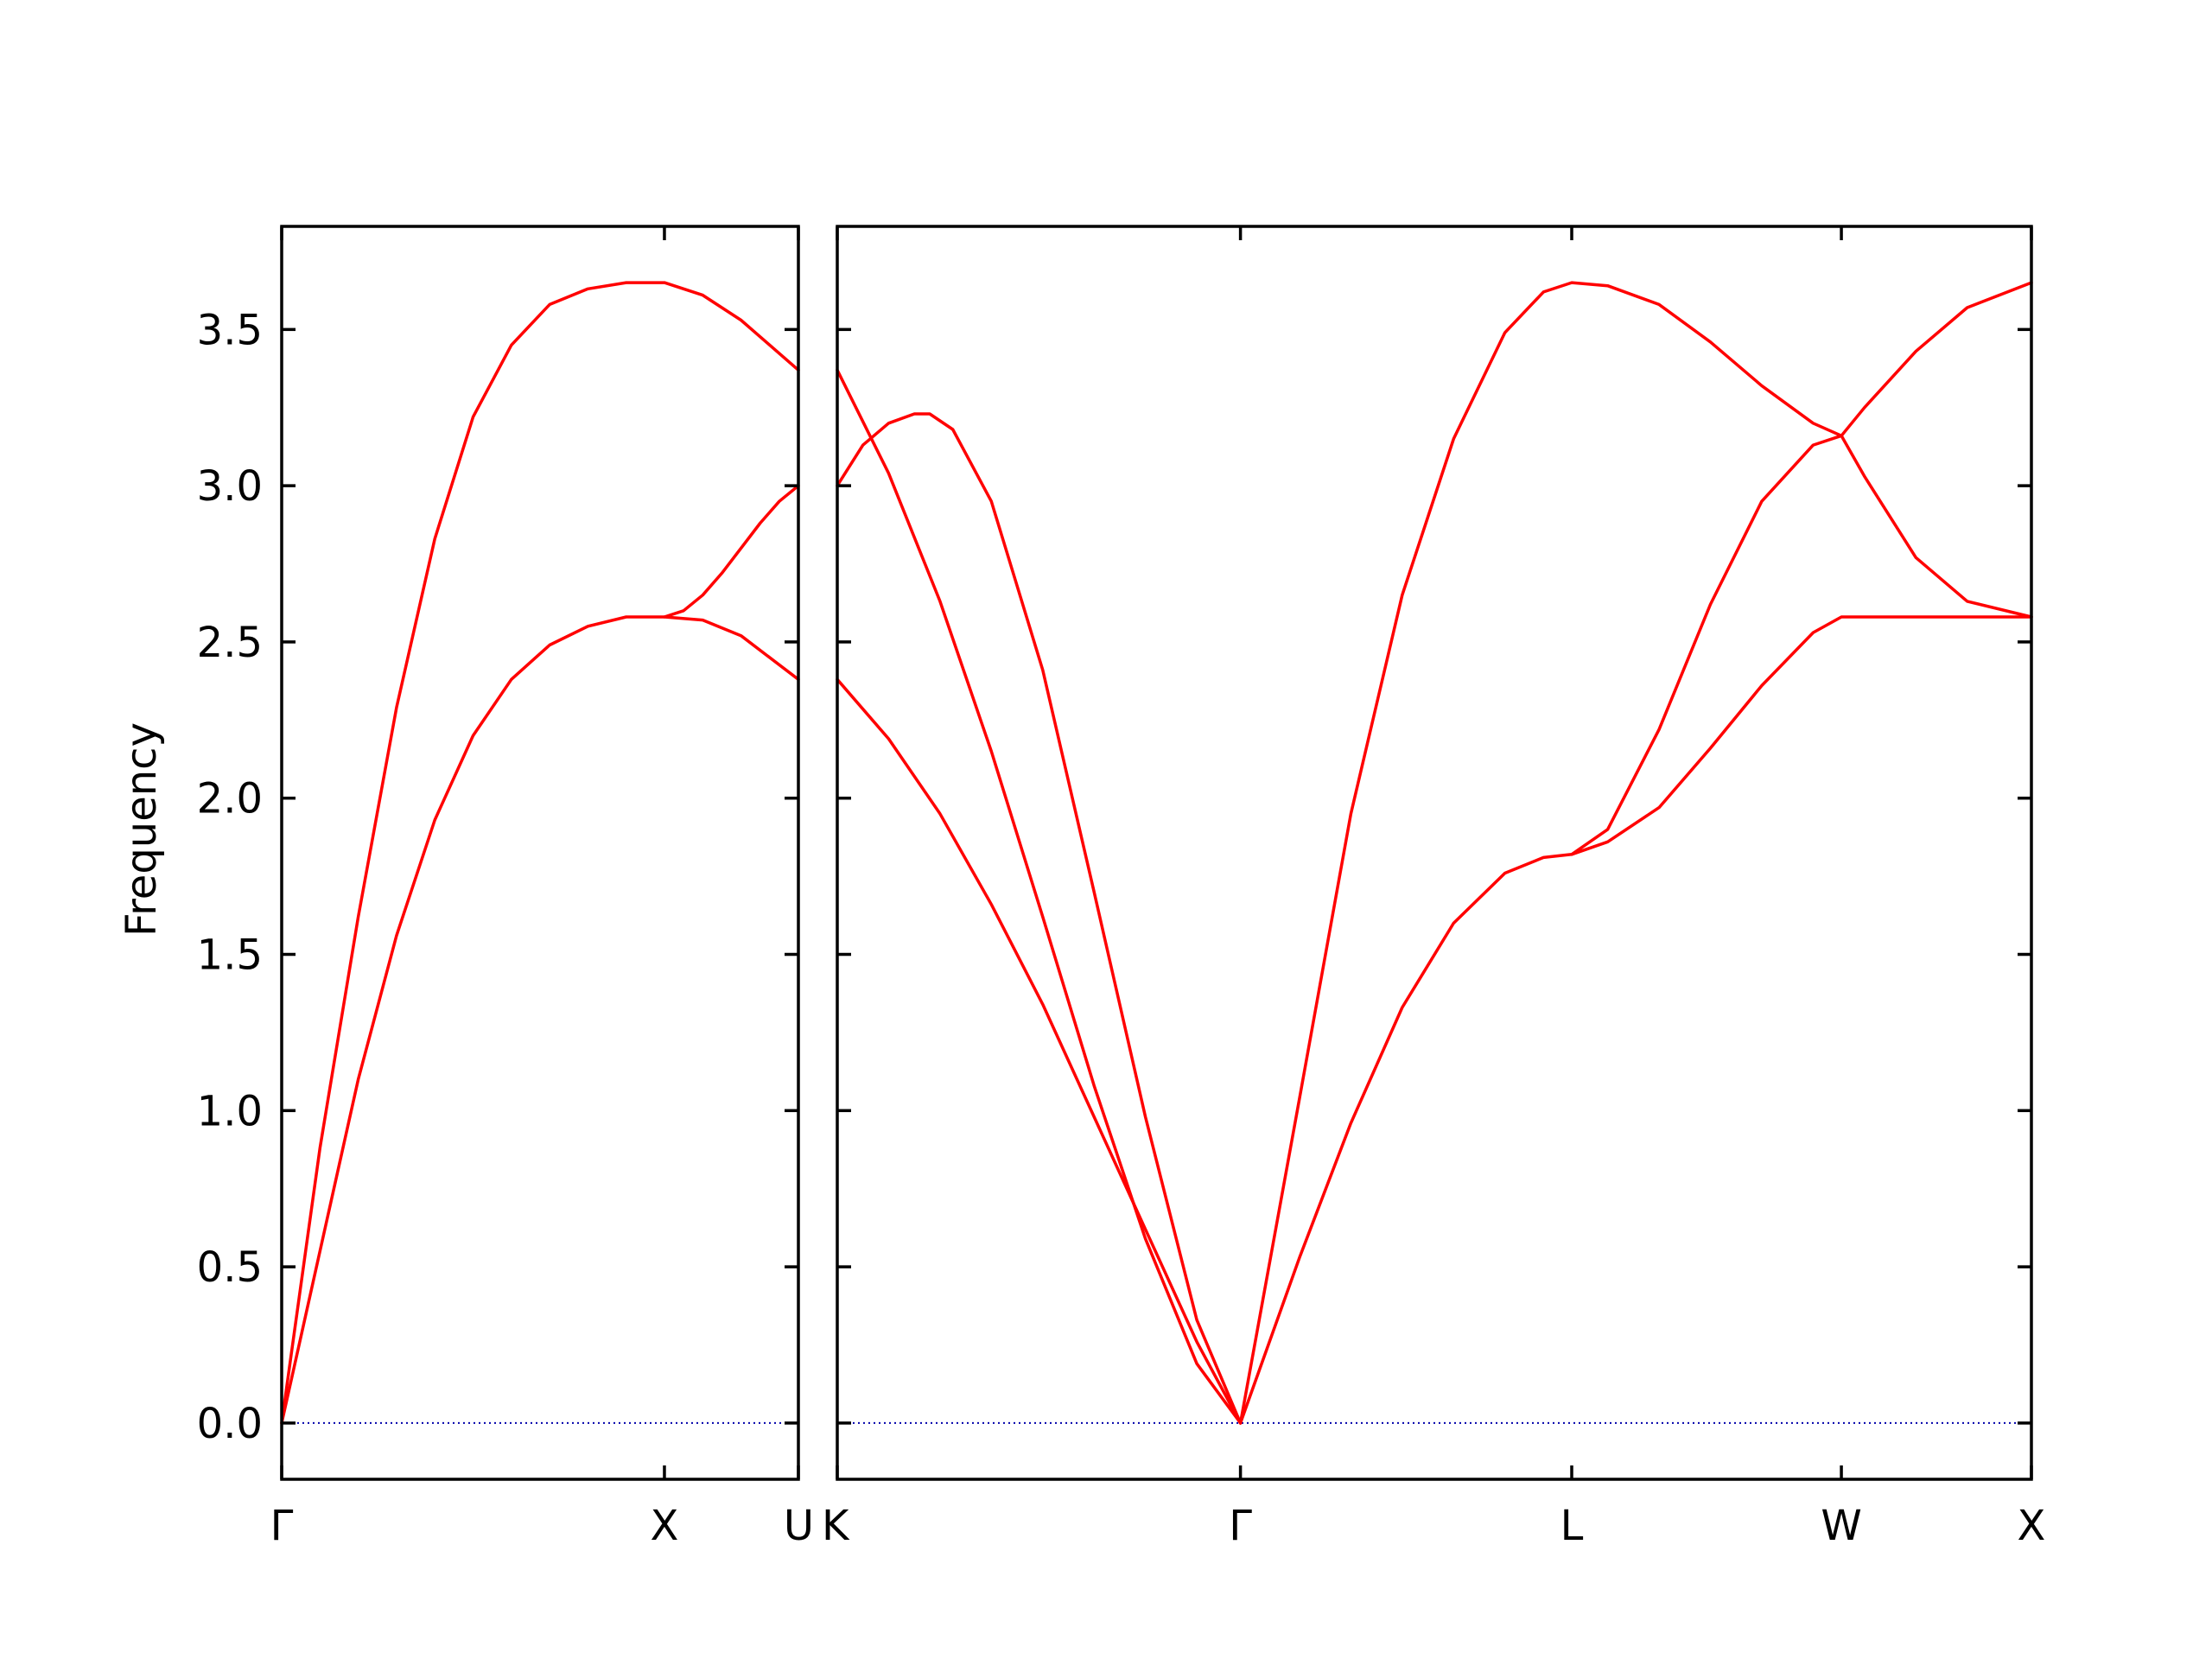 The width and height of the screenshot is (2212, 1659). Describe the element at coordinates (799, 1526) in the screenshot. I see `x-tick-label: U` at that location.